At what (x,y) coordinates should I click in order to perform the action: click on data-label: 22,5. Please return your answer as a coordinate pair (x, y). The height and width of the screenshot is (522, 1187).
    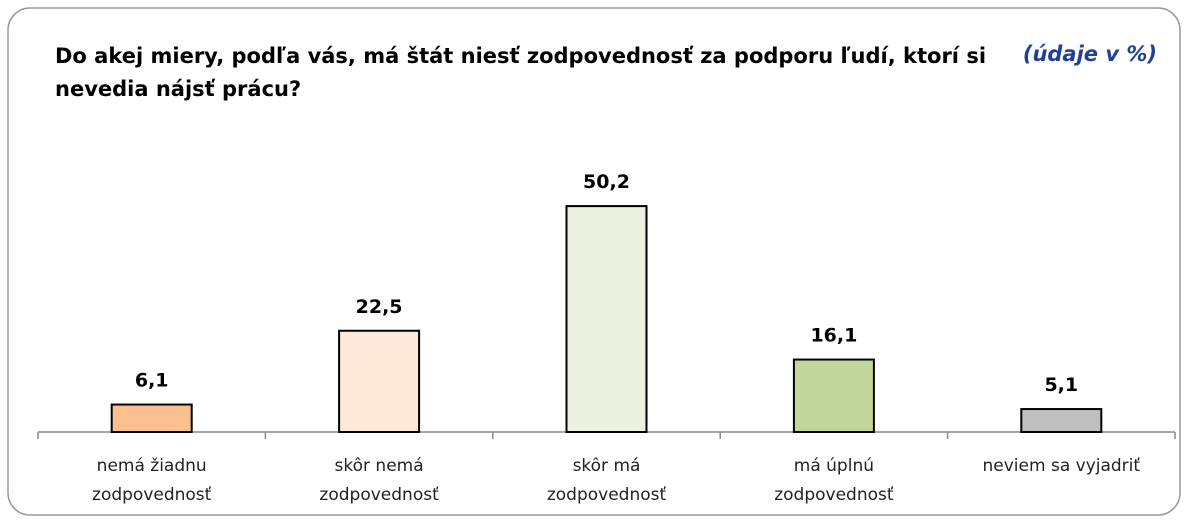
    Looking at the image, I should click on (379, 307).